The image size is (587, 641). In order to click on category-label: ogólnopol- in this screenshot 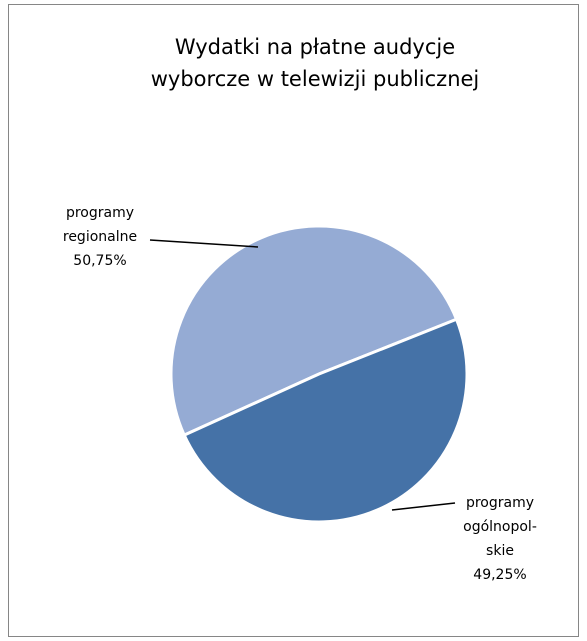, I will do `click(500, 527)`.